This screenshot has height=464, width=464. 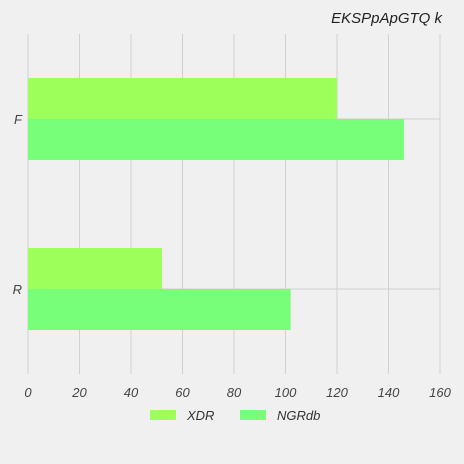 I want to click on x-tick-label: 100, so click(x=286, y=392).